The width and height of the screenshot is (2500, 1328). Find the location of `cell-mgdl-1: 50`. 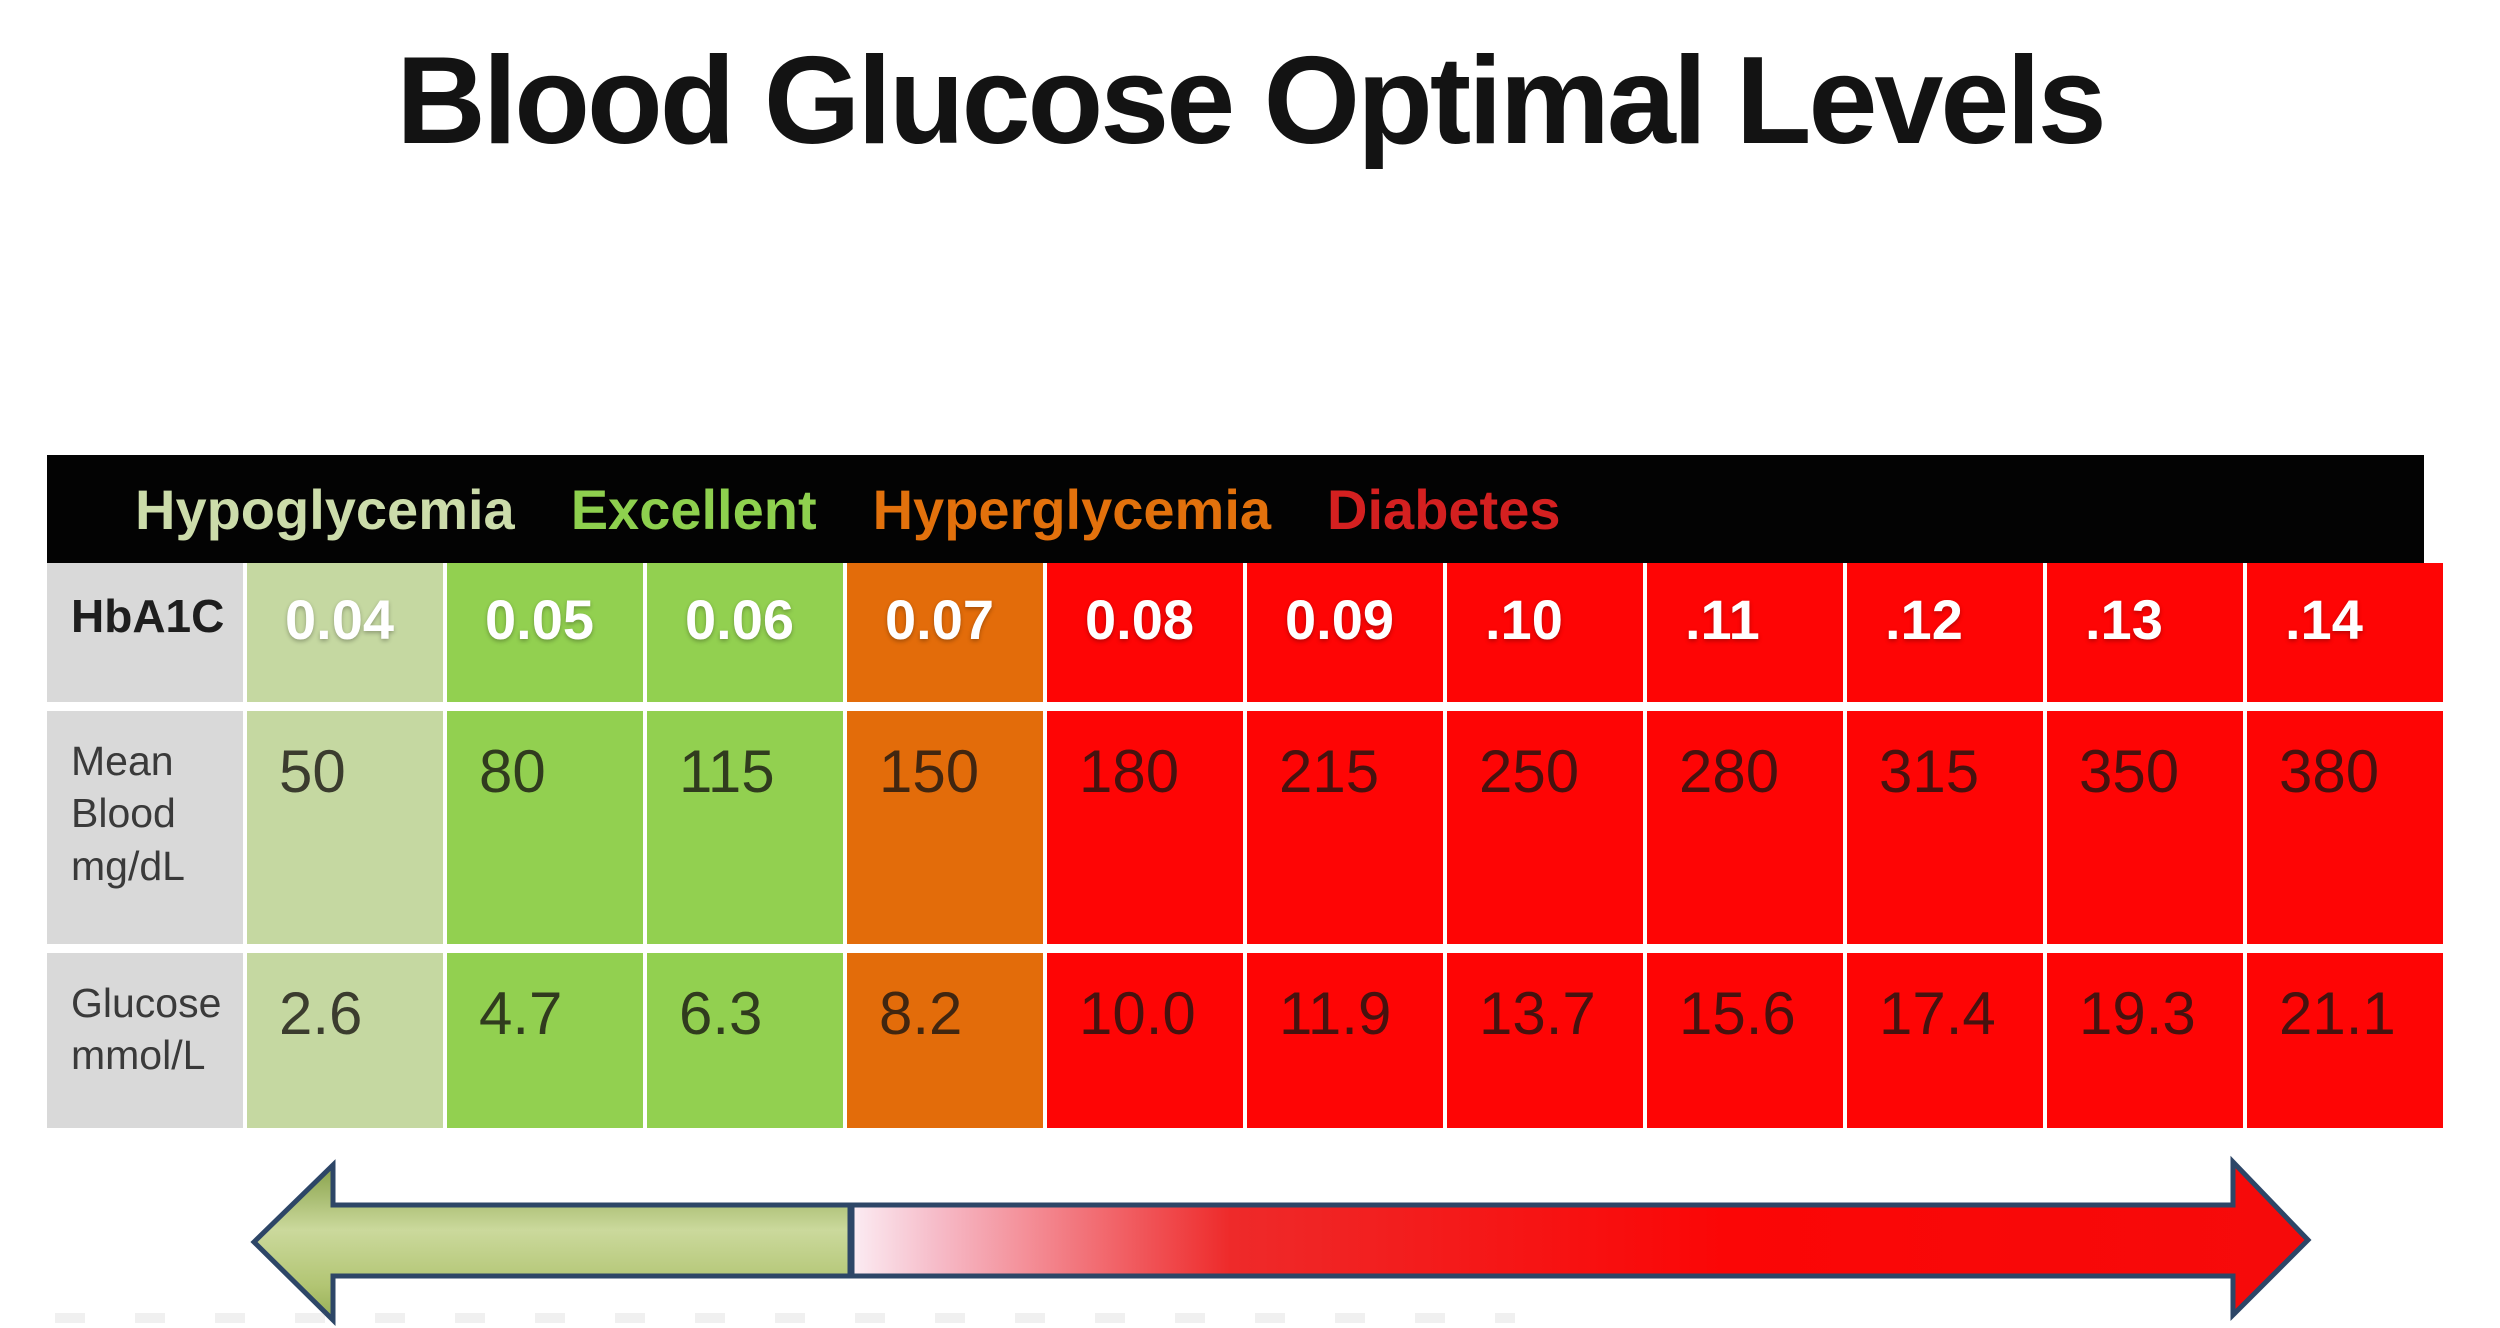

cell-mgdl-1: 50 is located at coordinates (345, 827).